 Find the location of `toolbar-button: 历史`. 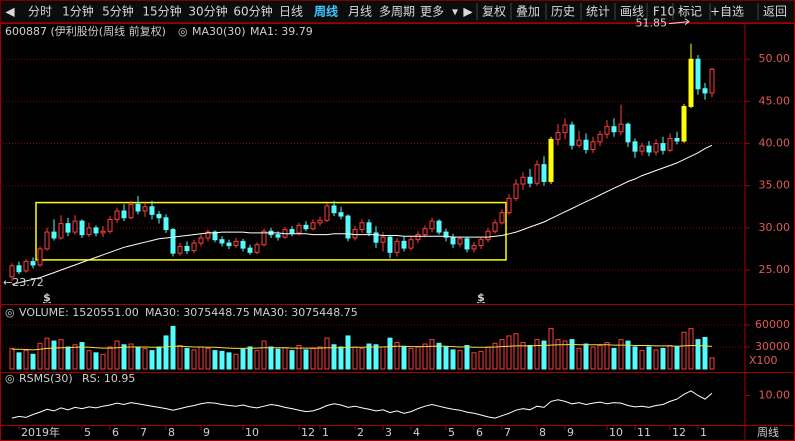

toolbar-button: 历史 is located at coordinates (563, 12).